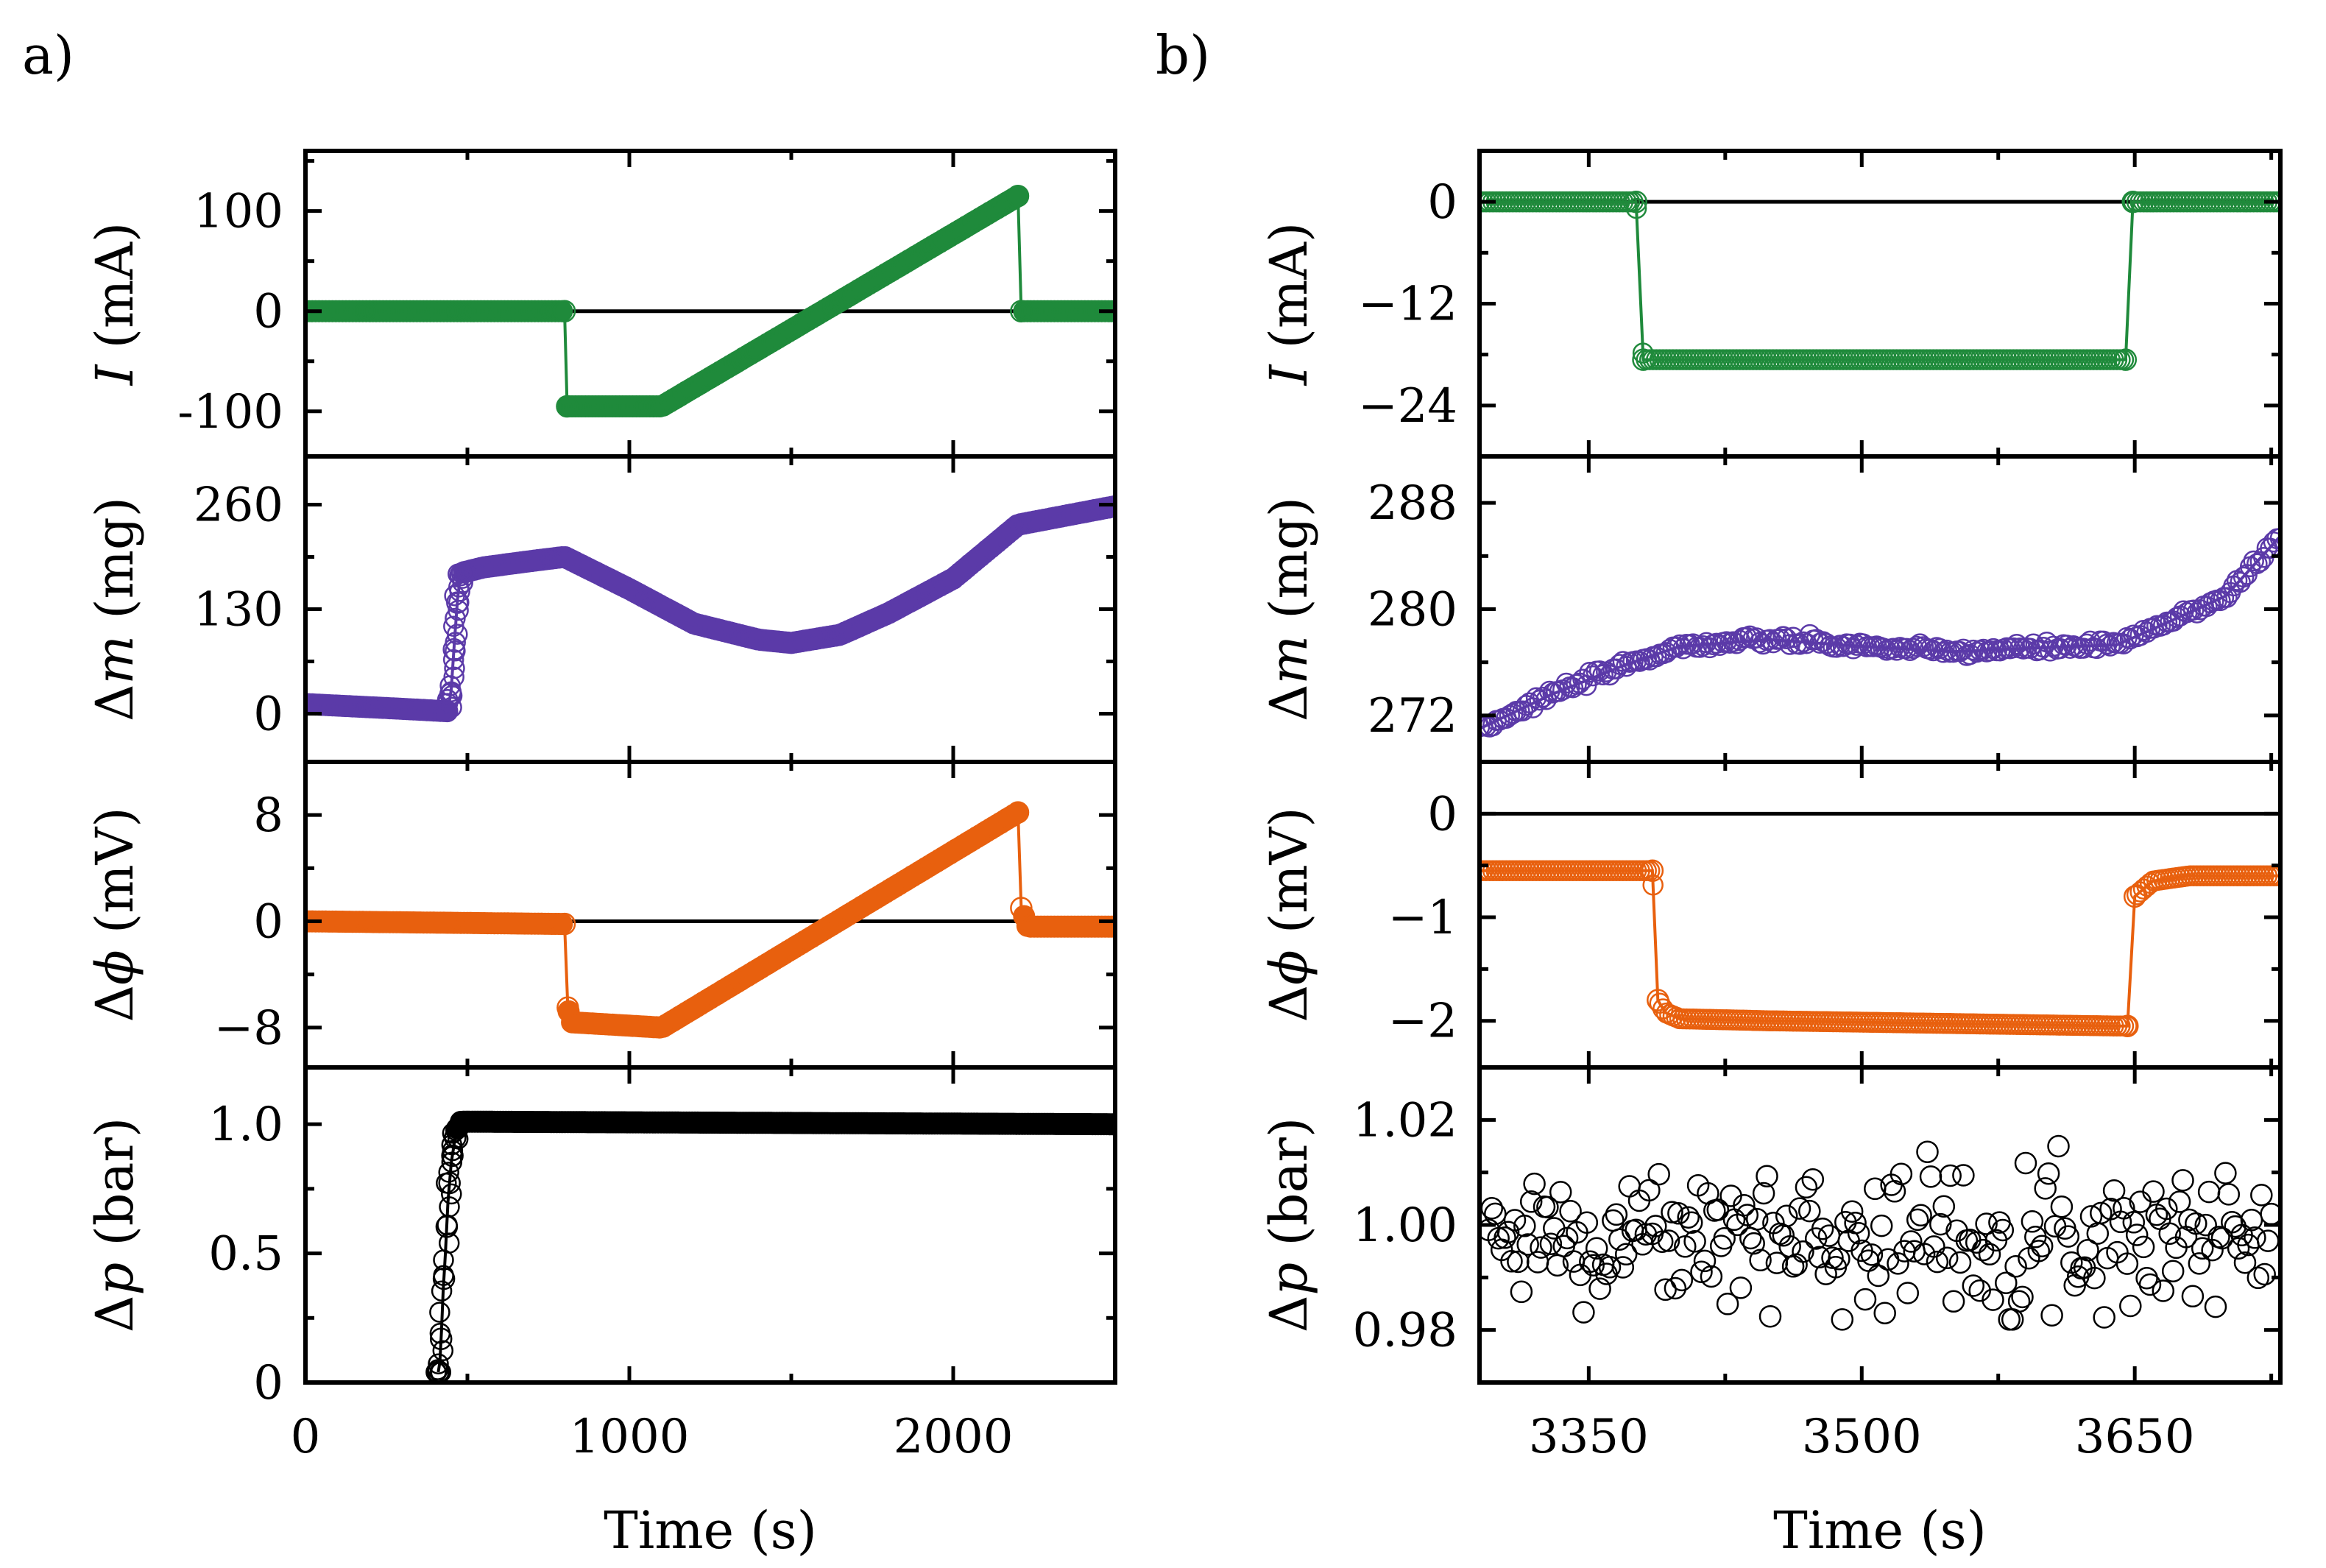 Image resolution: width=2326 pixels, height=1568 pixels. What do you see at coordinates (630, 1437) in the screenshot?
I see `x-tick-label: 1000` at bounding box center [630, 1437].